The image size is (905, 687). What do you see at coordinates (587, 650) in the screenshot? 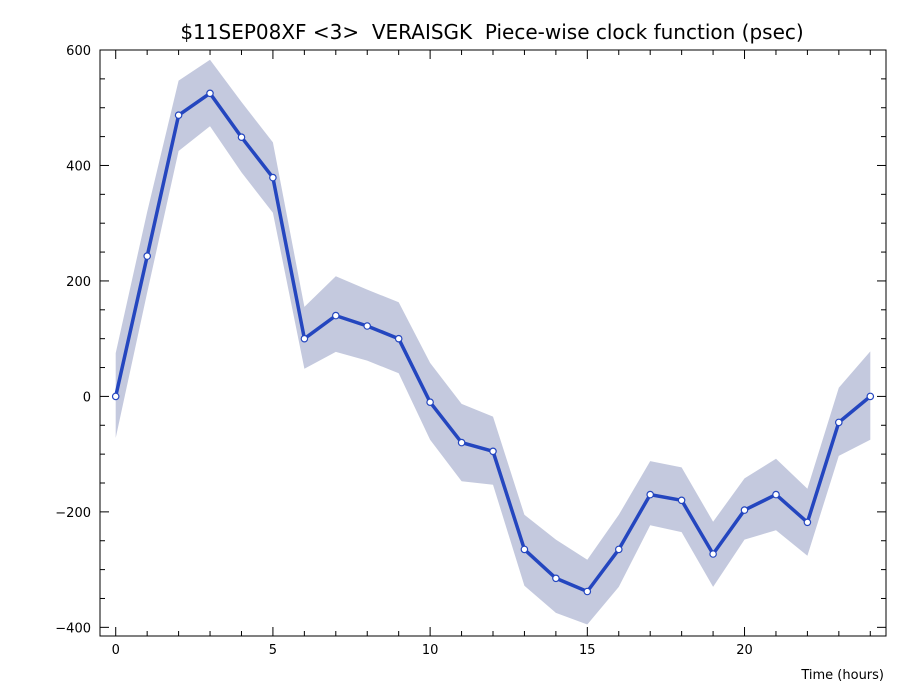
I see `x-tick-label: 15` at bounding box center [587, 650].